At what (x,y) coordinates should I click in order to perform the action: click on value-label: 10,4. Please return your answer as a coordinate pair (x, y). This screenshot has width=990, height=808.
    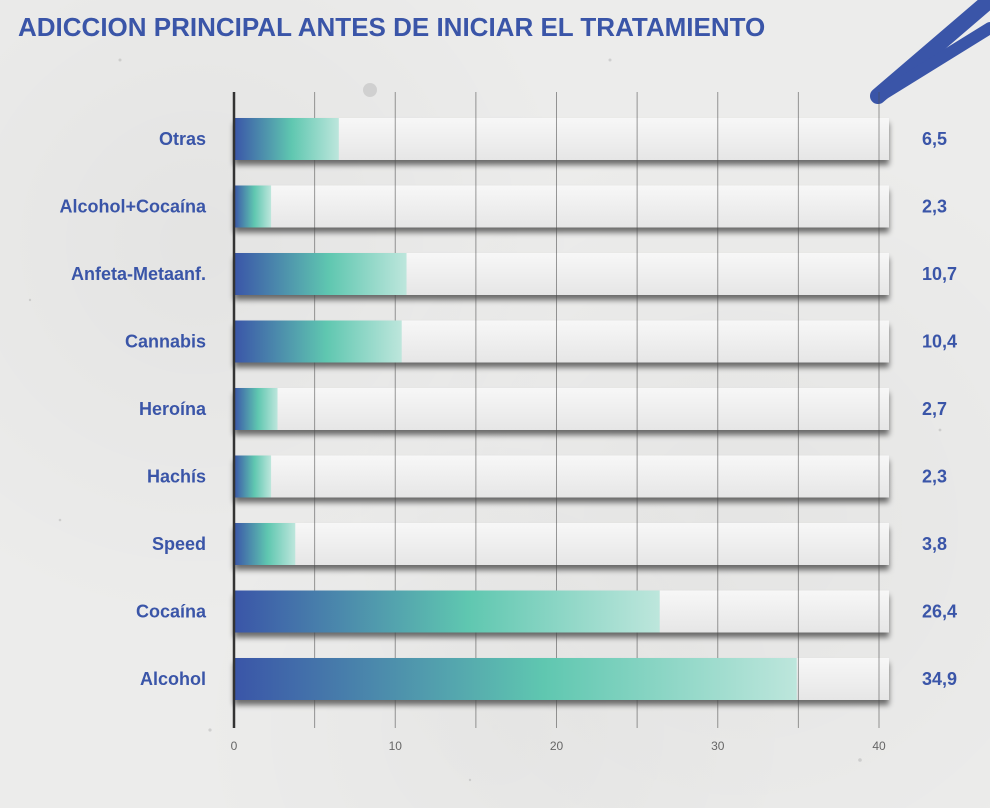
    Looking at the image, I should click on (939, 342).